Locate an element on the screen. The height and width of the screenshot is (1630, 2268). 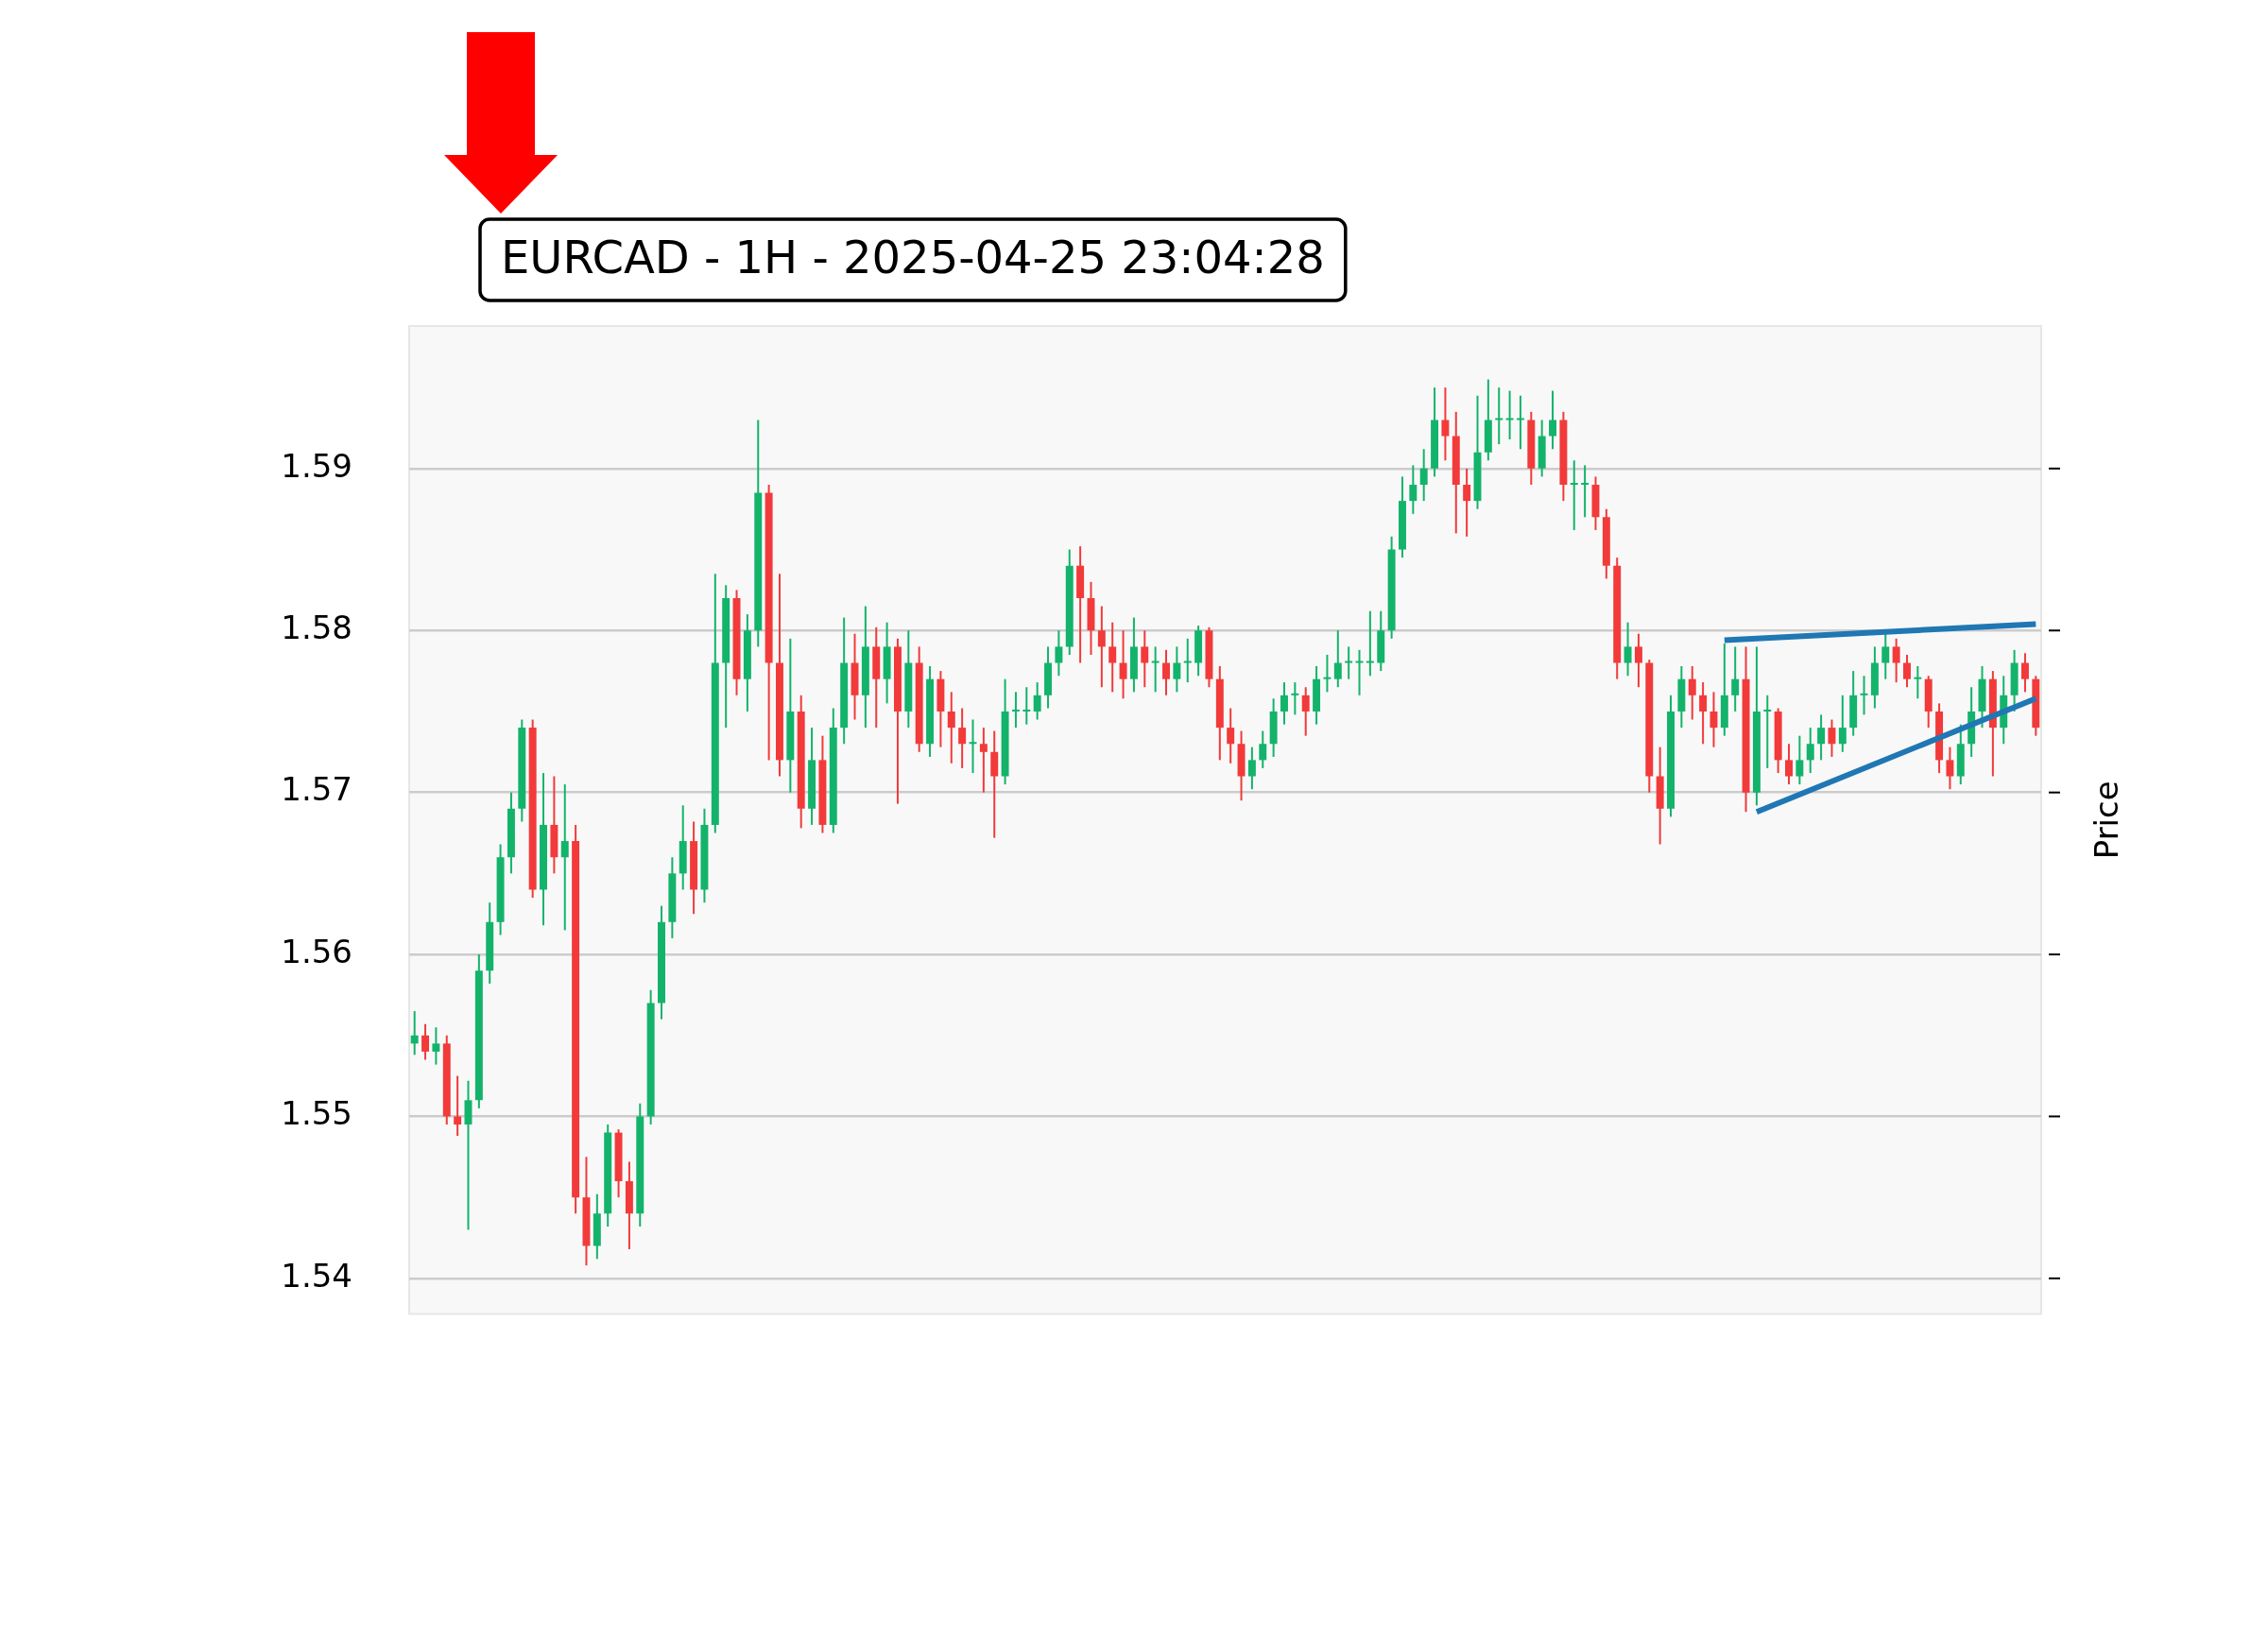
y-tick-label: 1.55 is located at coordinates (316, 1114).